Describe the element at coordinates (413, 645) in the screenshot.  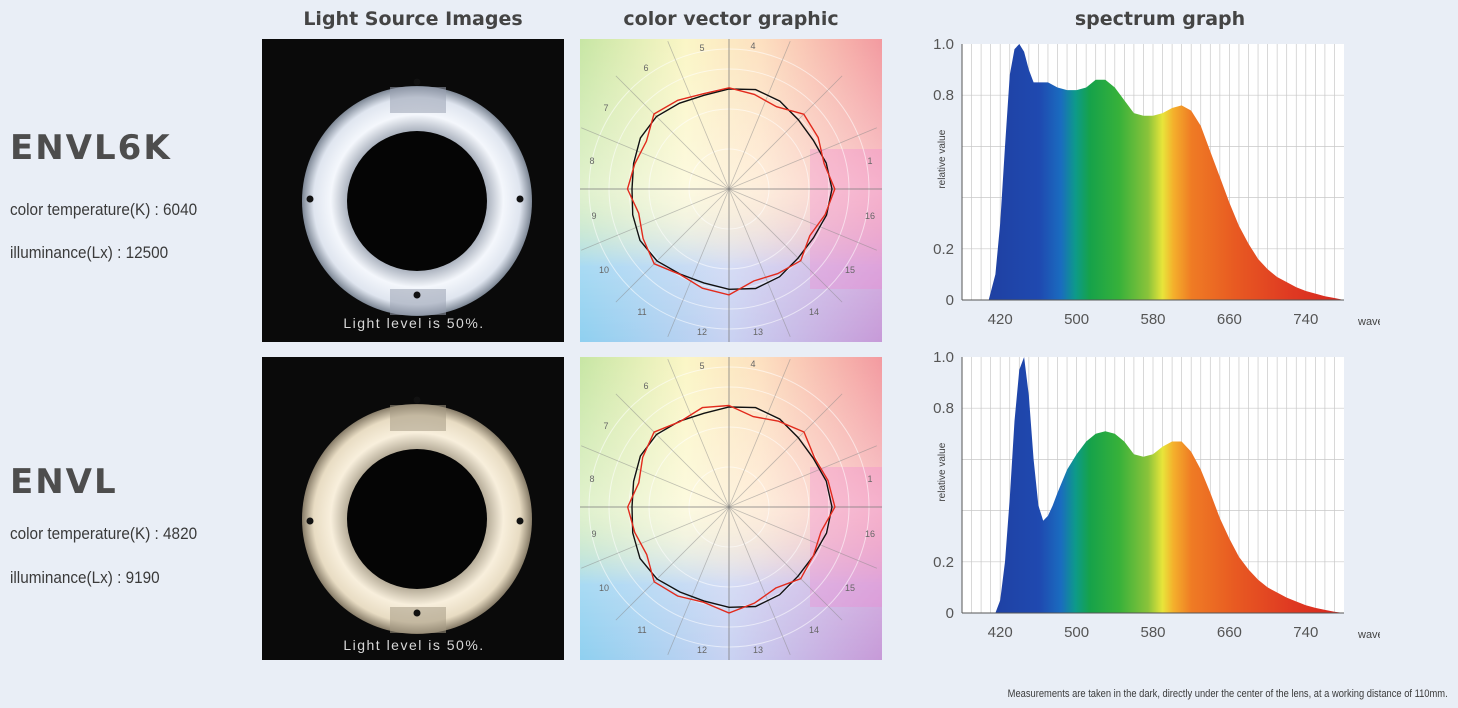
I see `light-level-text-2: Light level is 50%.` at that location.